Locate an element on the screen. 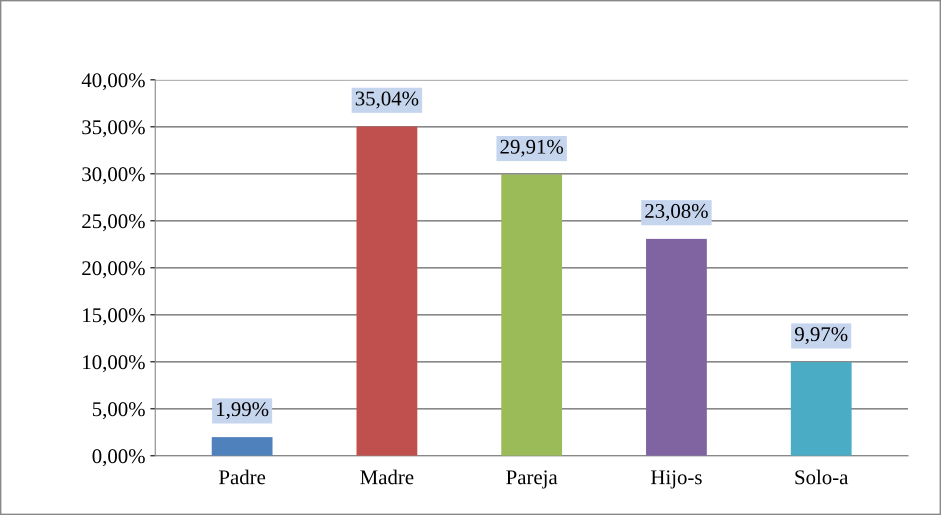  y-tick-label: 35,00% is located at coordinates (113, 129).